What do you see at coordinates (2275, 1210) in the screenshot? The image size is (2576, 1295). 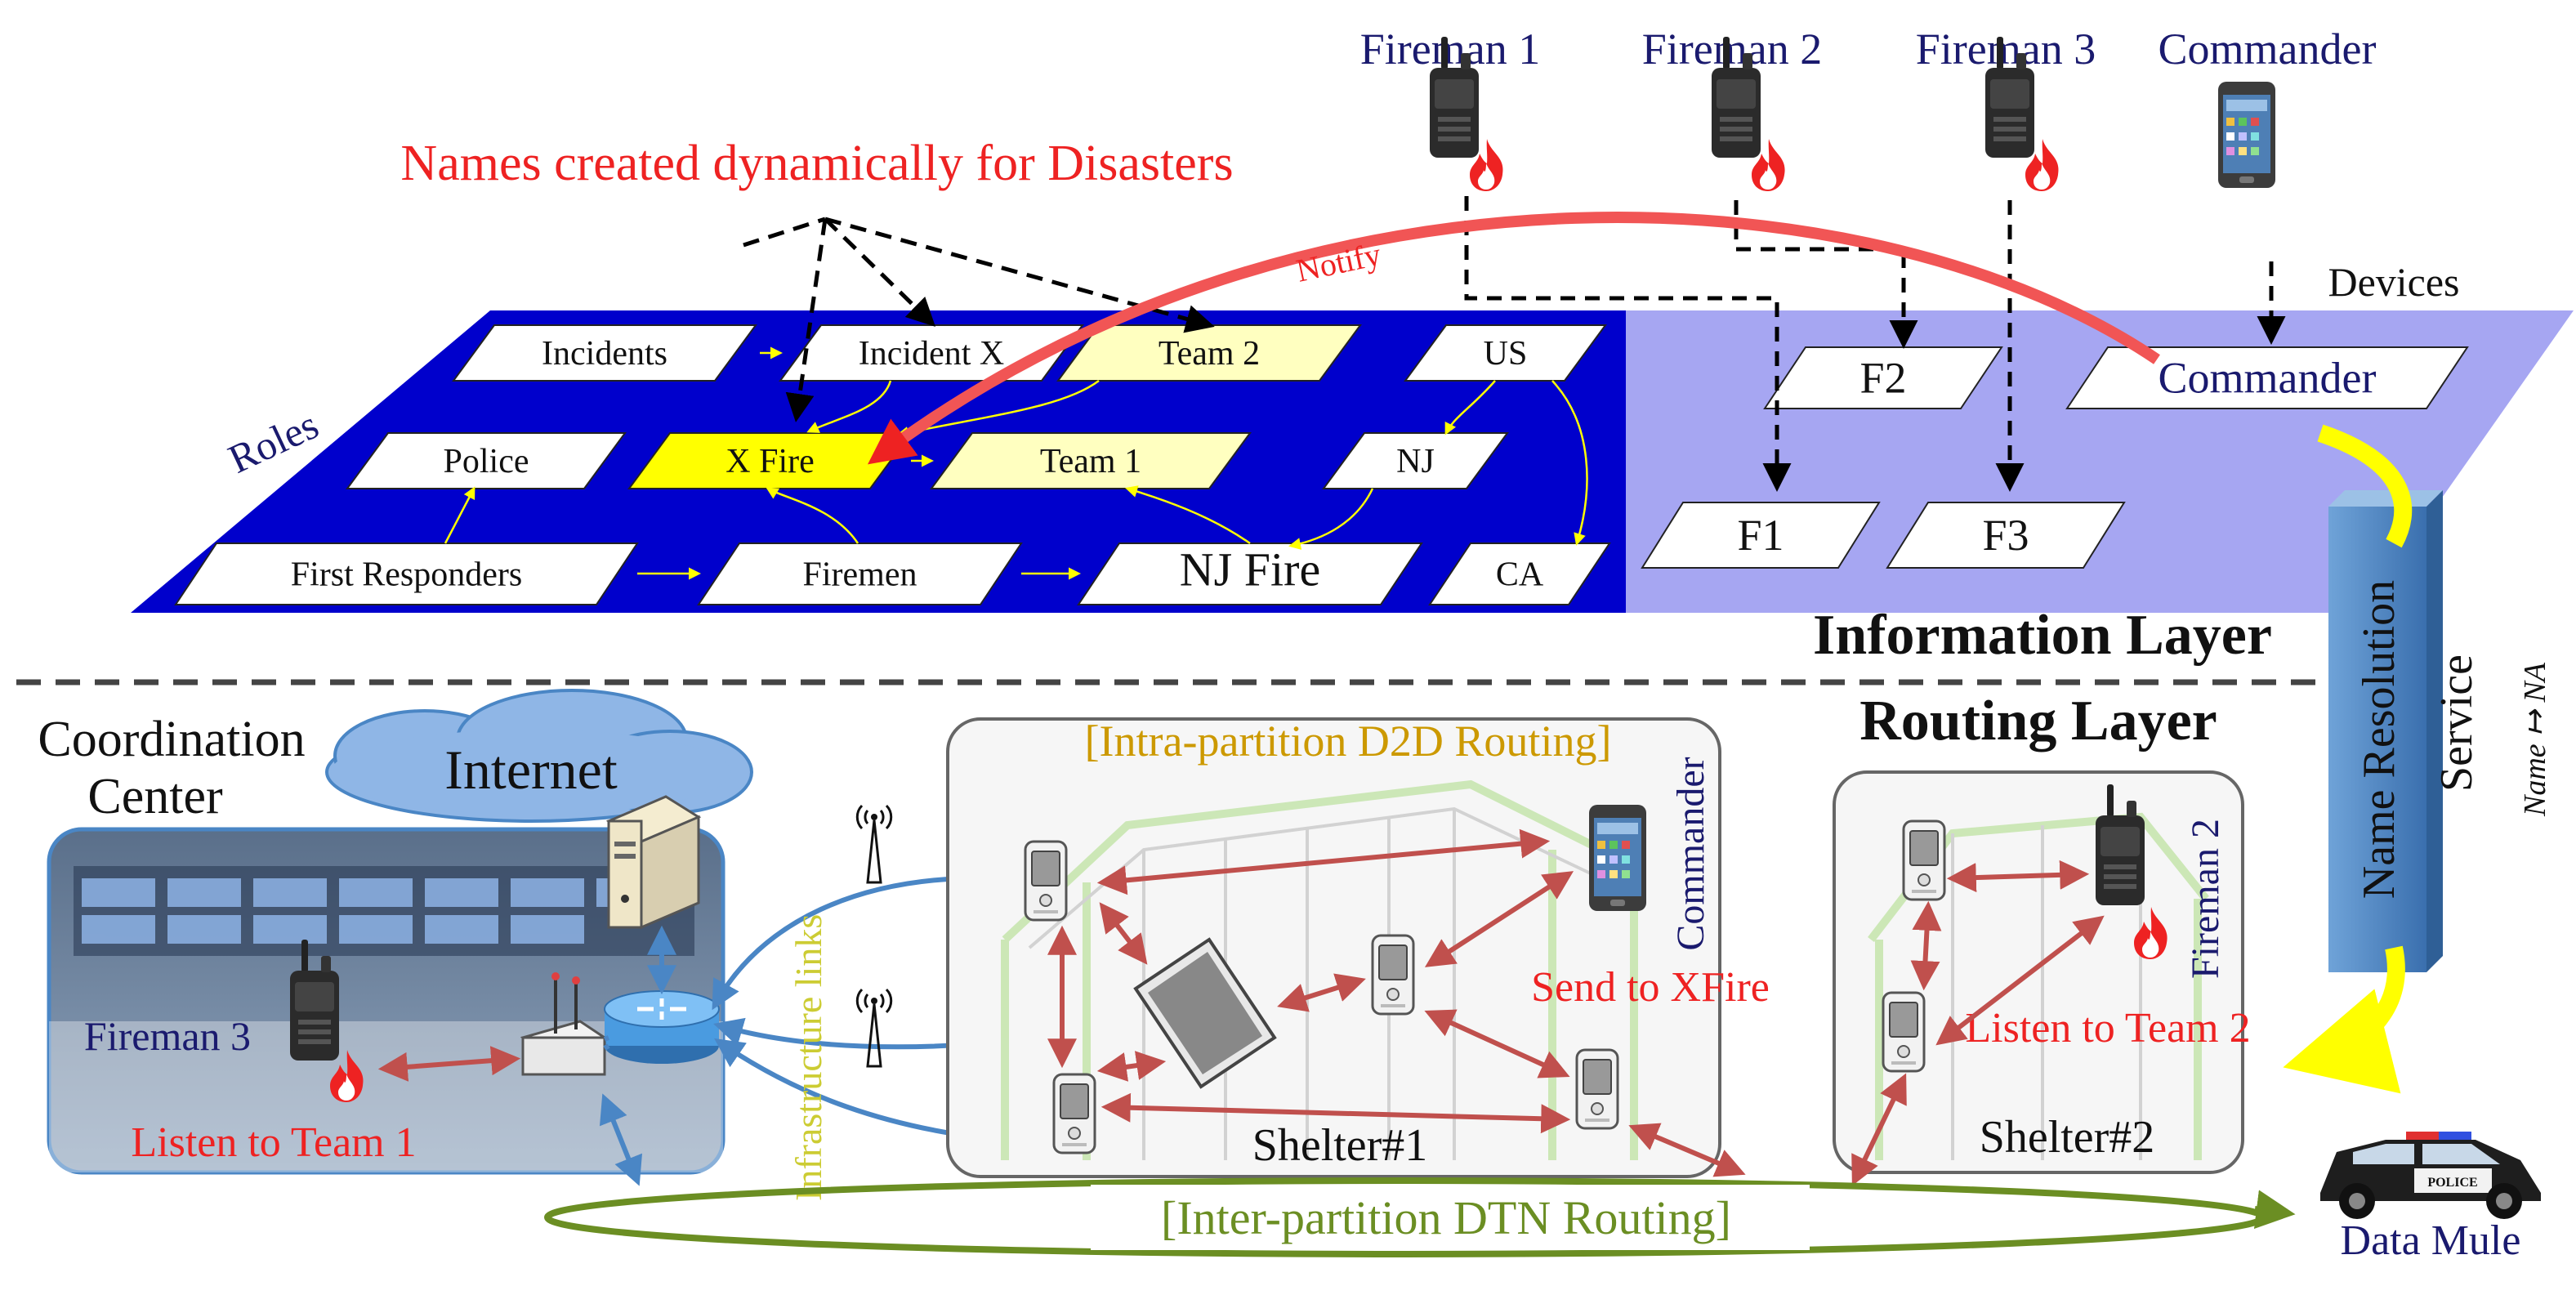 I see `dtn-arrowhead` at bounding box center [2275, 1210].